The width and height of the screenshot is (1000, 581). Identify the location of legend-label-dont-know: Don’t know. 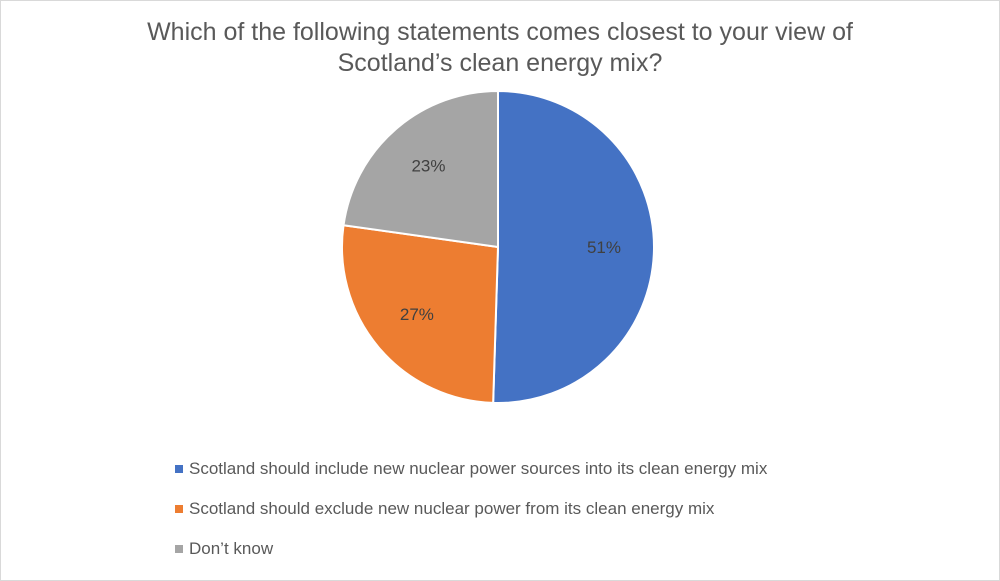
(231, 548).